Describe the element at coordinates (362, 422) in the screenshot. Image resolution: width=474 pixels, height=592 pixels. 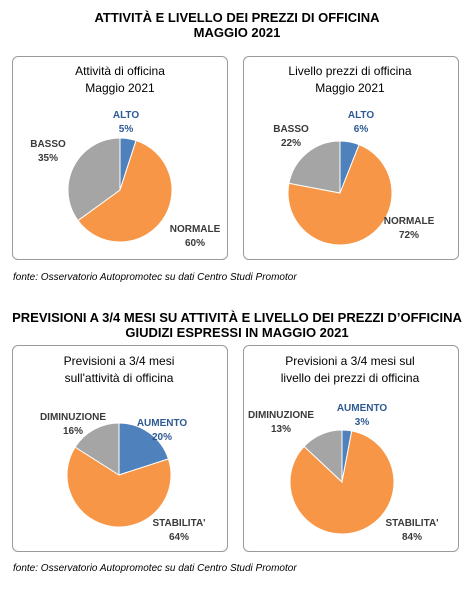
I see `pie-percent-label: 3%` at that location.